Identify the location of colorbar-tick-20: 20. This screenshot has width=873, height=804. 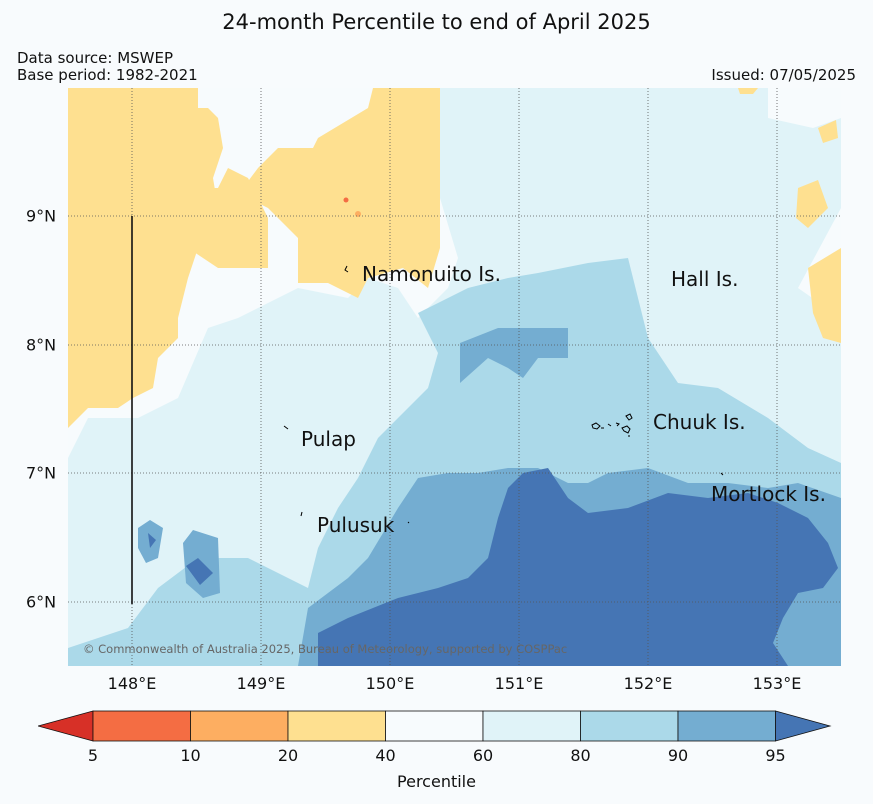
(288, 755).